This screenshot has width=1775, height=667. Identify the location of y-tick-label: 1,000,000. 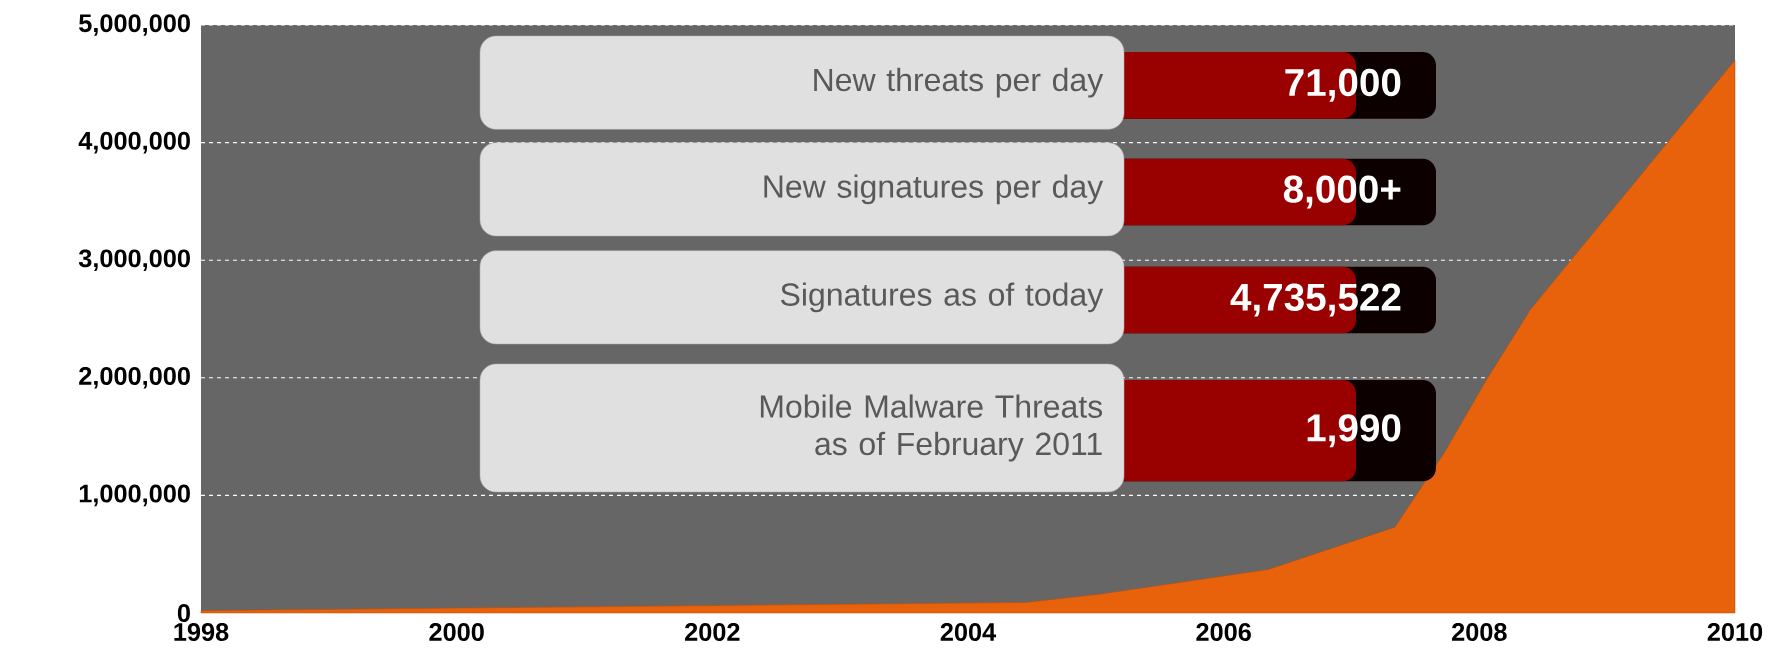
(134, 495).